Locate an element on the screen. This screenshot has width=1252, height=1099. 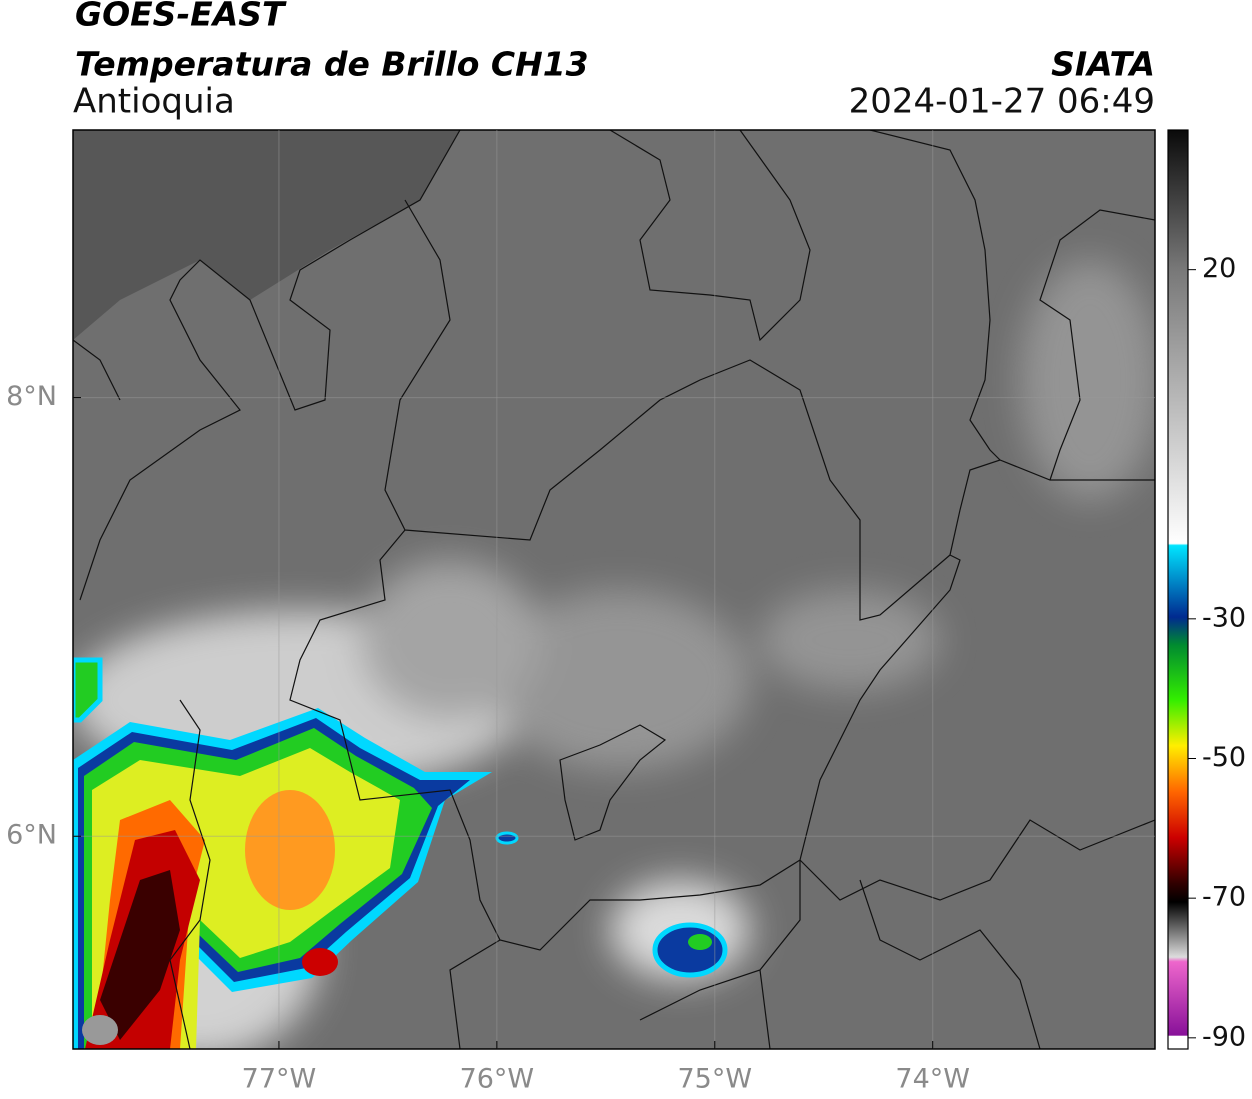
subtitle: Temperatura de Brillo CH13 is located at coordinates (332, 64).